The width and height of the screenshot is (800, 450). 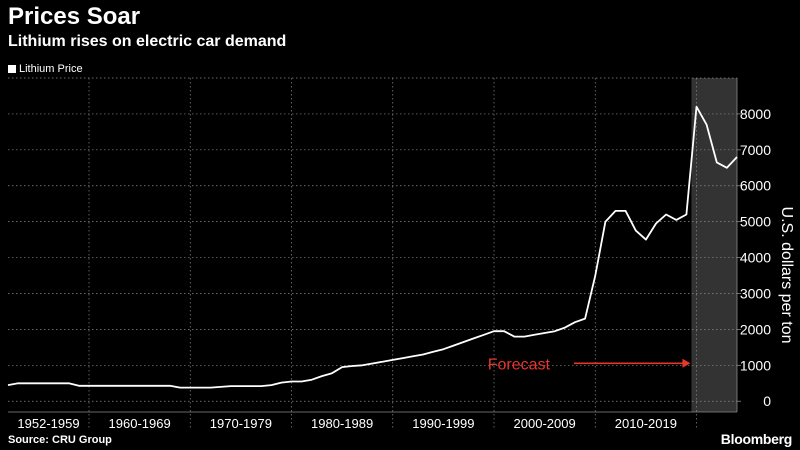 I want to click on legend: Lithium Price, so click(x=45, y=69).